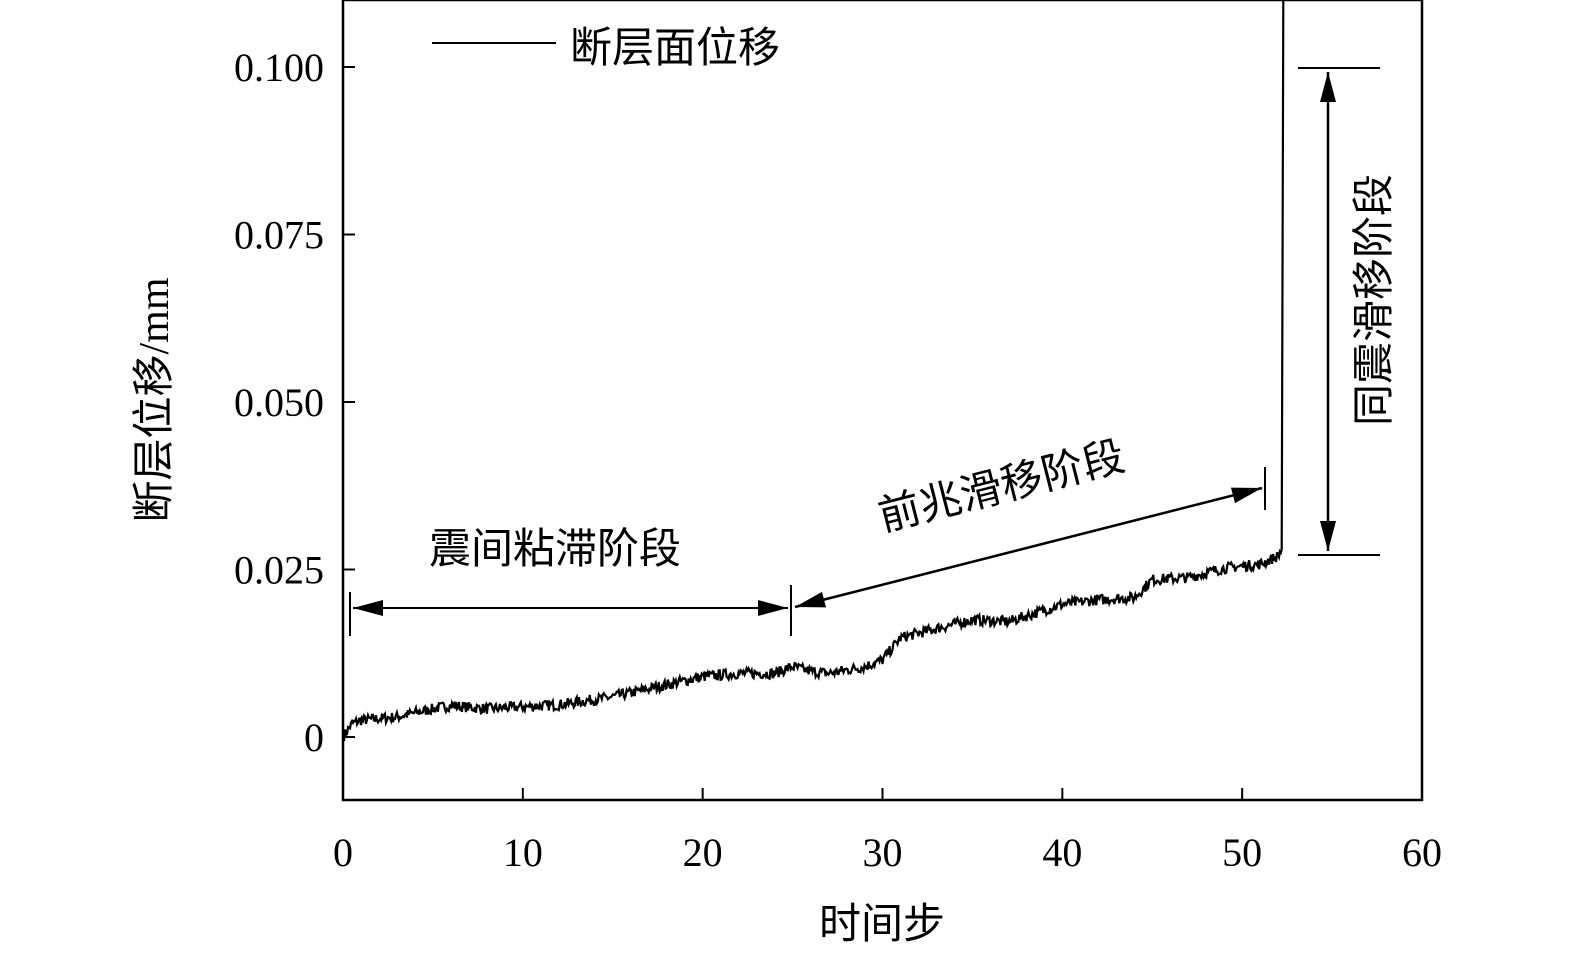 This screenshot has width=1575, height=959. Describe the element at coordinates (1002, 487) in the screenshot. I see `precursor-label: 前兆滑移阶段` at that location.